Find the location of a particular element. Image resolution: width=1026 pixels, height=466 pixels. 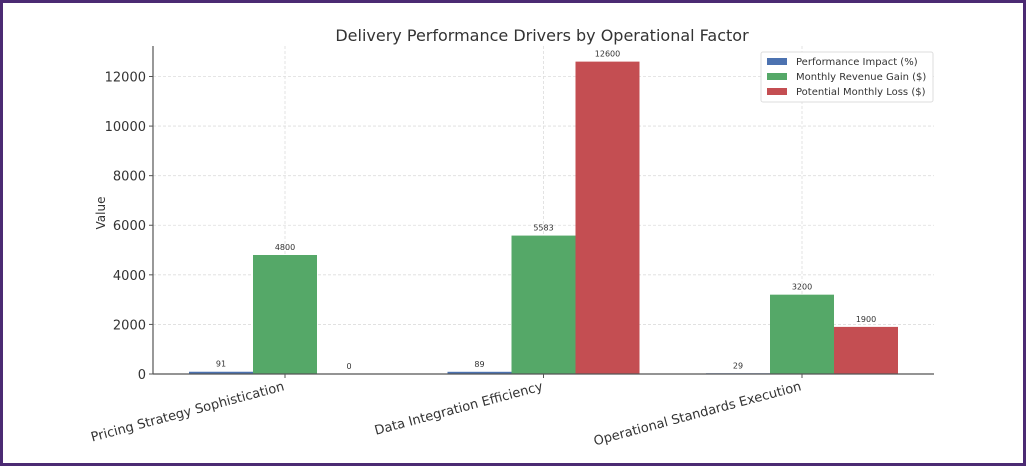

bar-value-label: 91 is located at coordinates (221, 364).